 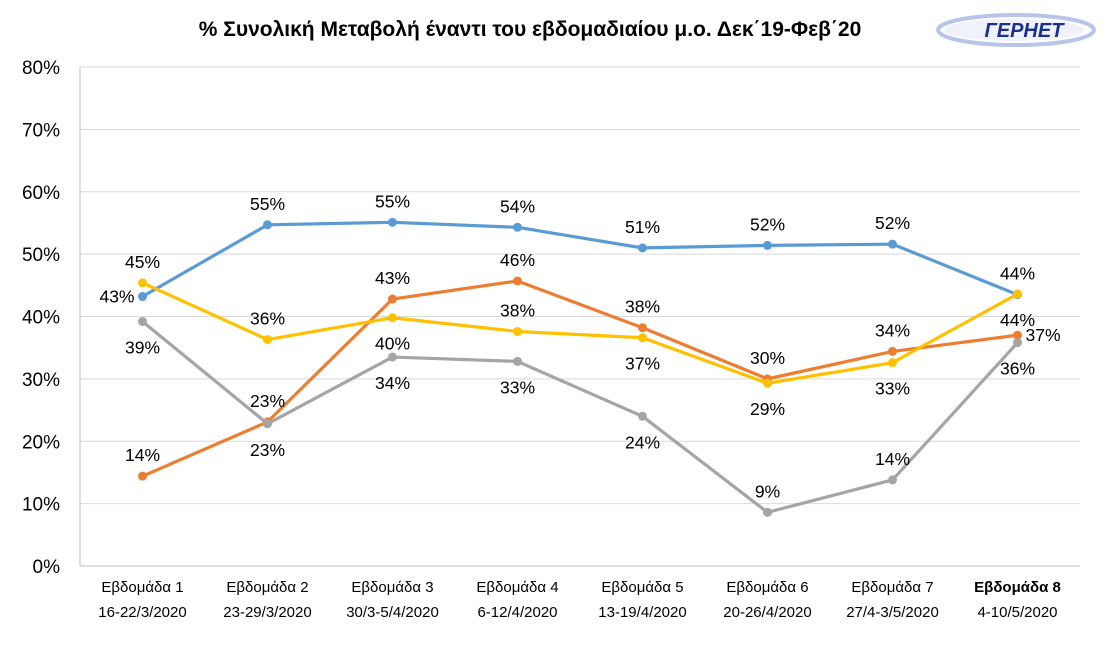 What do you see at coordinates (41, 255) in the screenshot?
I see `y-tick-label: 50%` at bounding box center [41, 255].